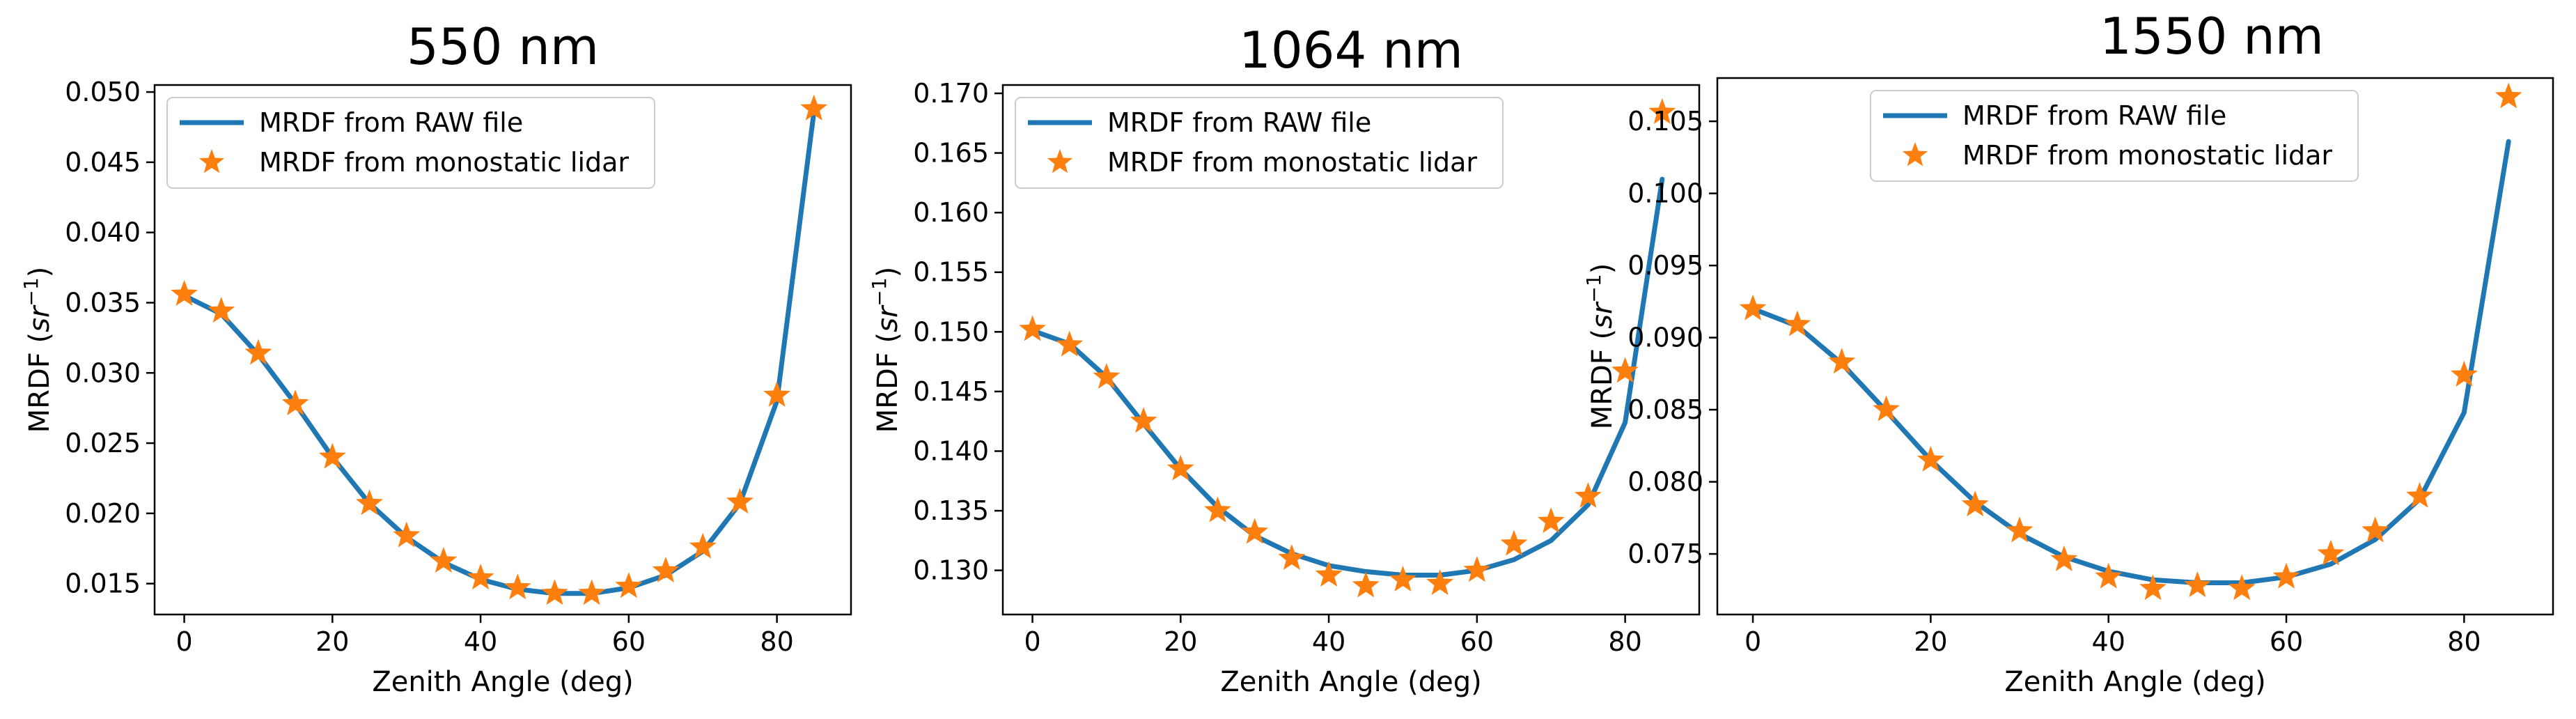 This screenshot has height=719, width=2576. What do you see at coordinates (1351, 50) in the screenshot?
I see `chart-title: 1064 nm` at bounding box center [1351, 50].